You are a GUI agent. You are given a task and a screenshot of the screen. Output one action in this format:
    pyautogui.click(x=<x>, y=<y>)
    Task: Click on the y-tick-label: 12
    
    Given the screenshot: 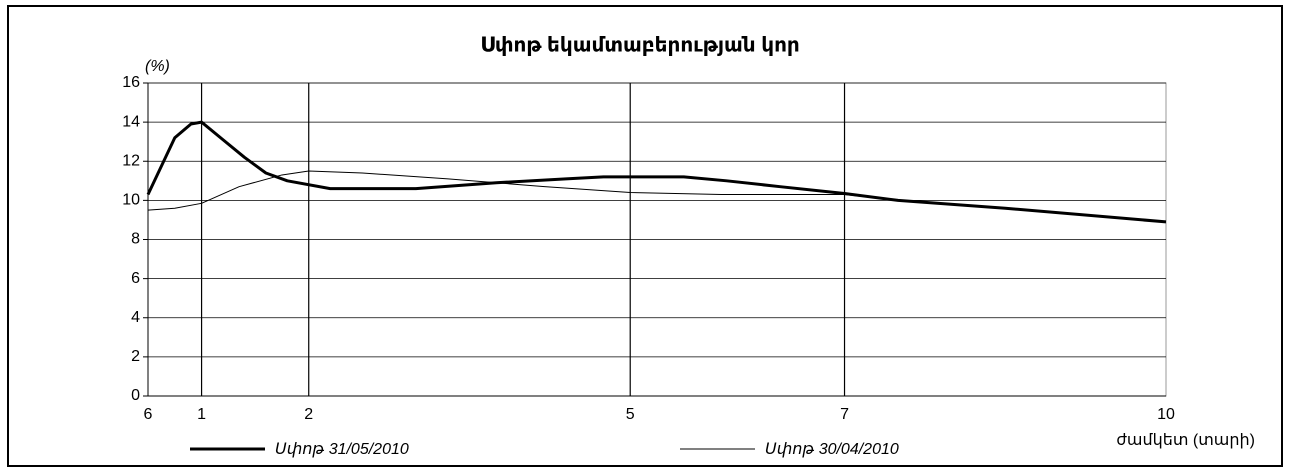 What is the action you would take?
    pyautogui.click(x=131, y=160)
    